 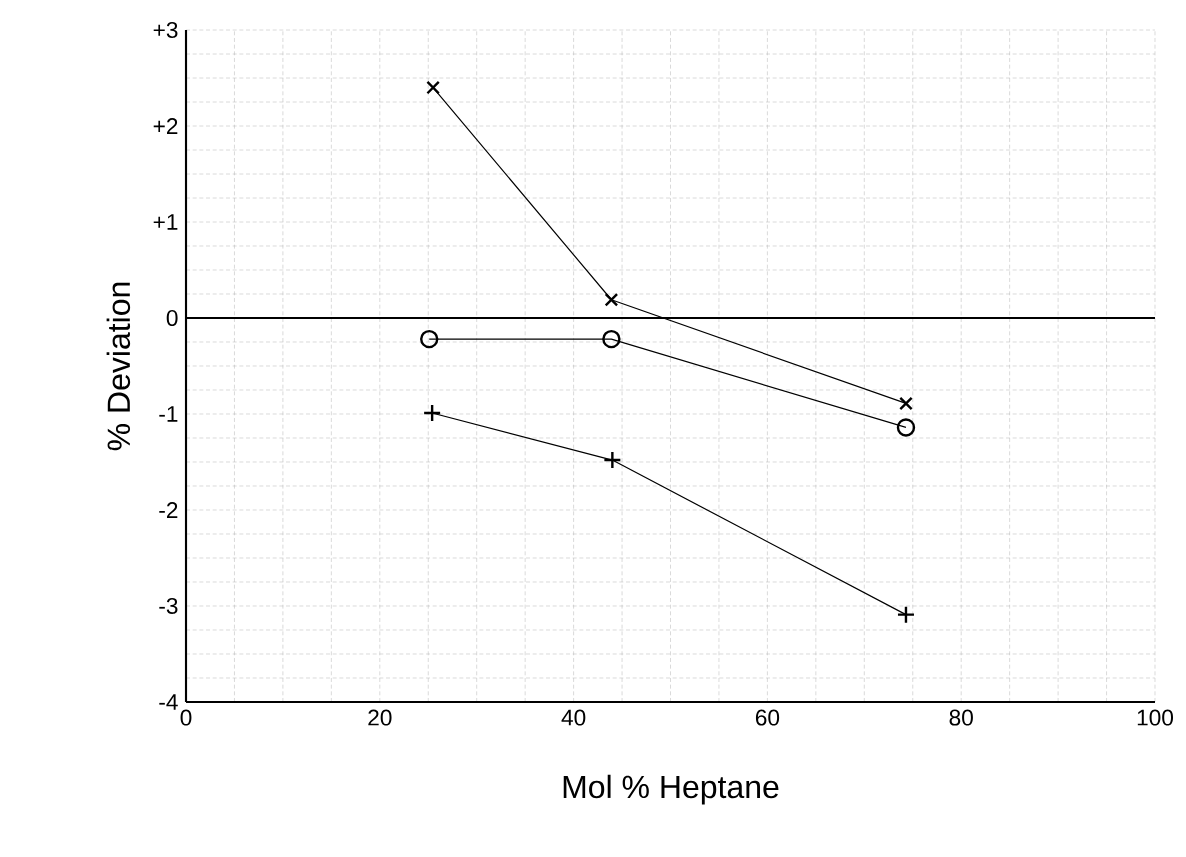 What do you see at coordinates (168, 702) in the screenshot?
I see `y-tick-label: -4` at bounding box center [168, 702].